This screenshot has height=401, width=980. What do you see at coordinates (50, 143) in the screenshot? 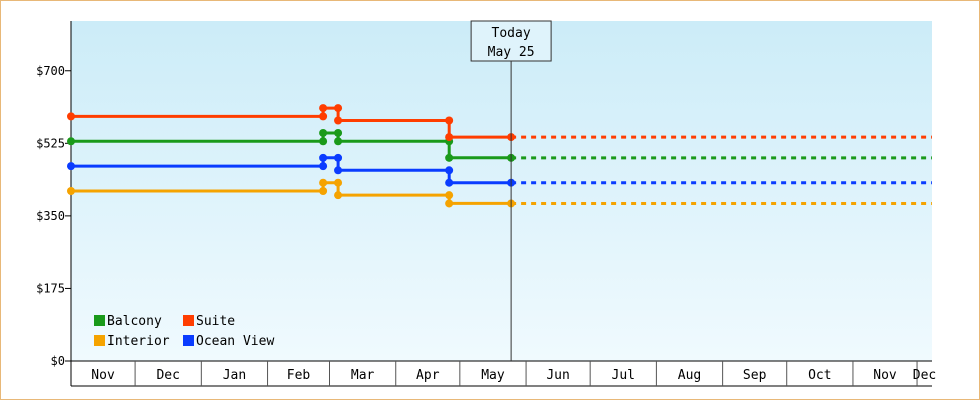
I see `y-tick-label: $525` at bounding box center [50, 143].